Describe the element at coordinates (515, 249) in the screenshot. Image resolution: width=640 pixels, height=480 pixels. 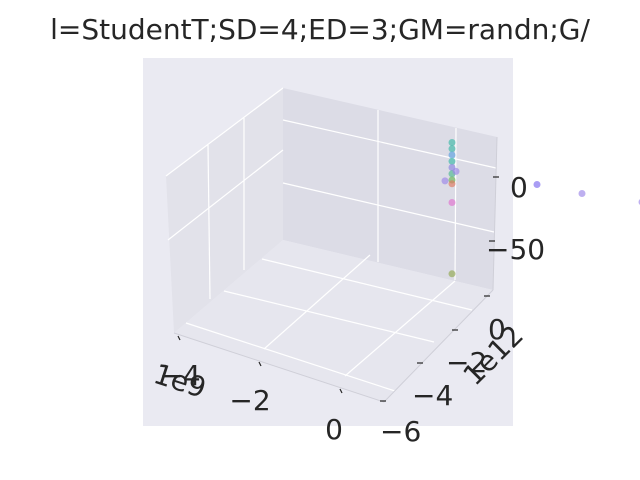
I see `z-tick-label: −50` at that location.